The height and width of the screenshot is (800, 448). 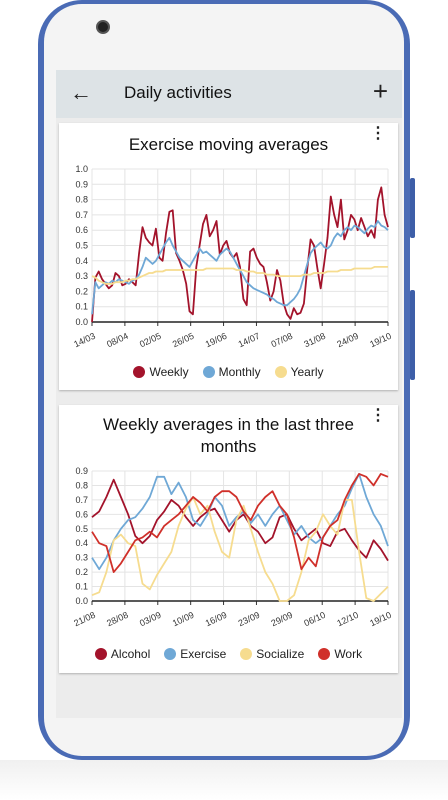 What do you see at coordinates (228, 435) in the screenshot?
I see `chart-title: Weekly averages in the last three months` at bounding box center [228, 435].